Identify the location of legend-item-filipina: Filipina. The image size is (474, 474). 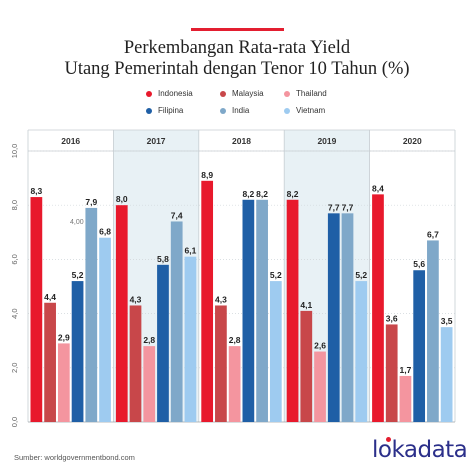
(164, 110).